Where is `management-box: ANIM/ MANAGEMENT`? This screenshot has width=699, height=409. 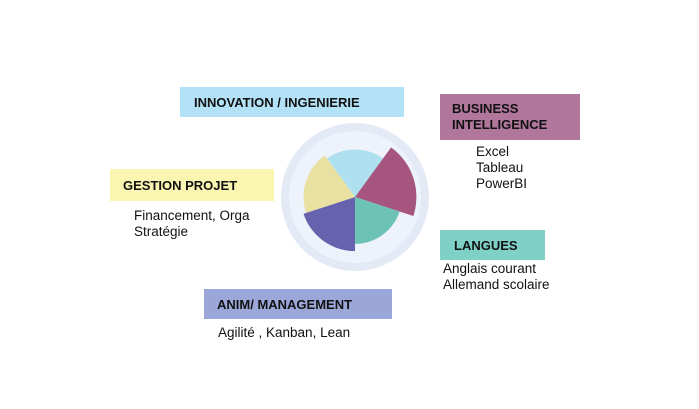
management-box: ANIM/ MANAGEMENT is located at coordinates (298, 304).